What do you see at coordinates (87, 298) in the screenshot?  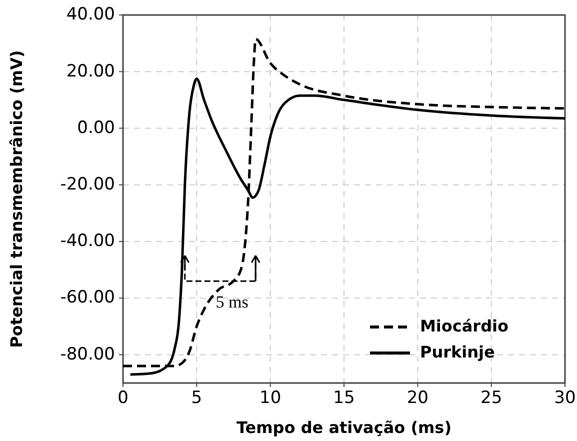 I see `y-tick-label: -60.00` at bounding box center [87, 298].